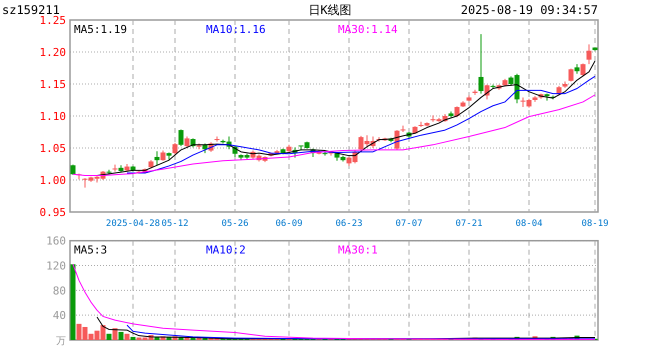  Describe the element at coordinates (59, 291) in the screenshot. I see `y-tick-label: 80` at that location.